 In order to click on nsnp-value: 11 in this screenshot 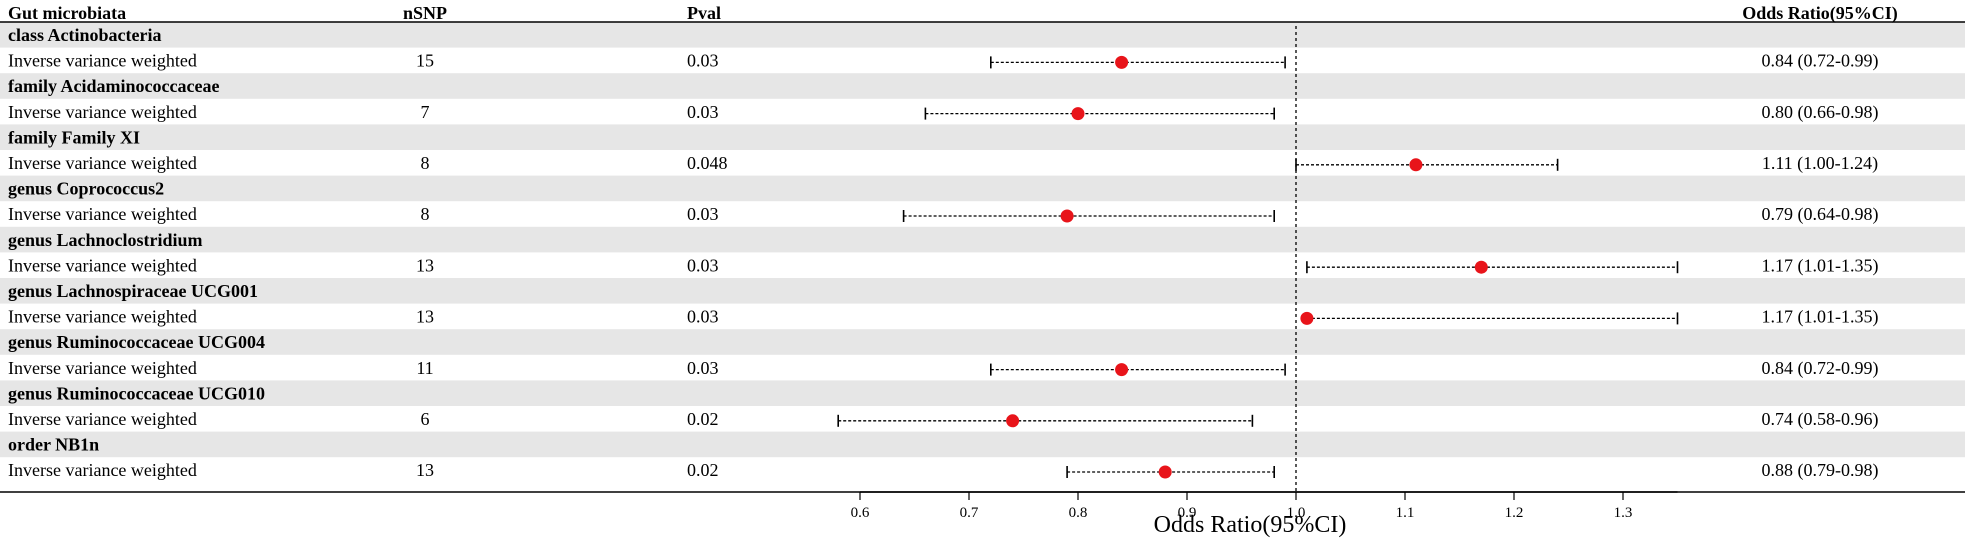, I will do `click(424, 368)`.